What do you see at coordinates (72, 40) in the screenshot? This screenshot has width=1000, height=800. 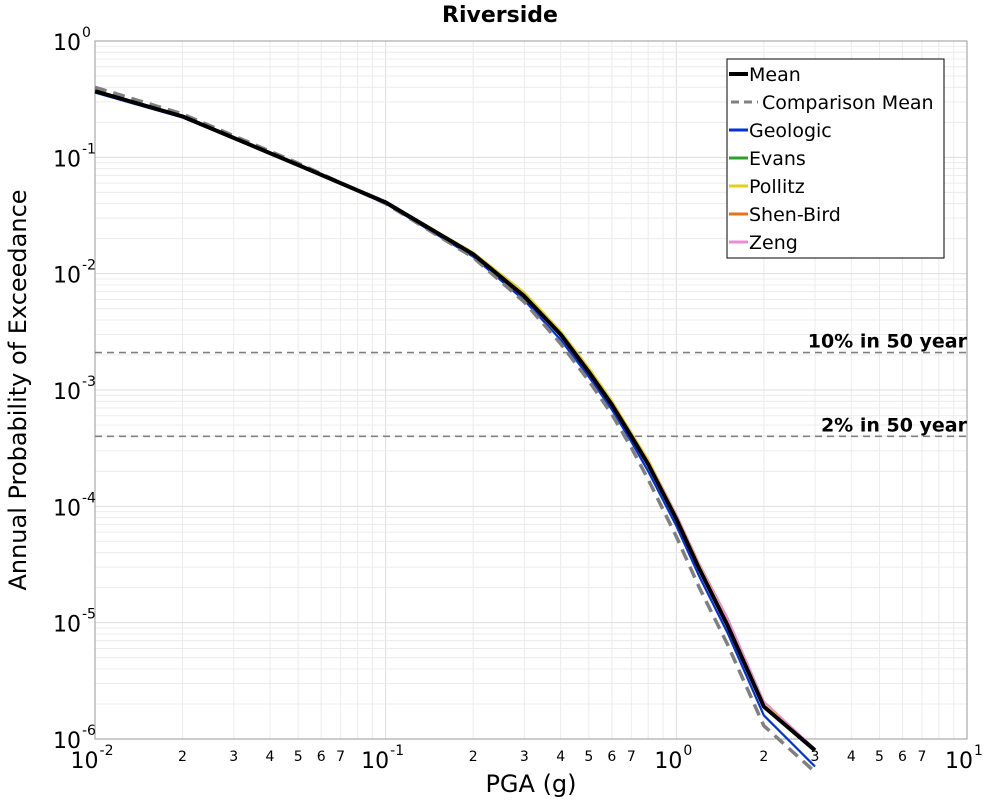 I see `y-major-tick-label: 10⁰` at bounding box center [72, 40].